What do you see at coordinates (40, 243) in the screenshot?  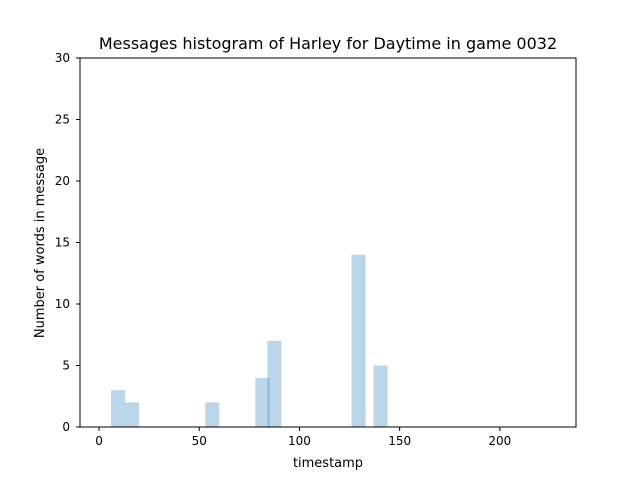 I see `y-axis-label: Number of words in message` at bounding box center [40, 243].